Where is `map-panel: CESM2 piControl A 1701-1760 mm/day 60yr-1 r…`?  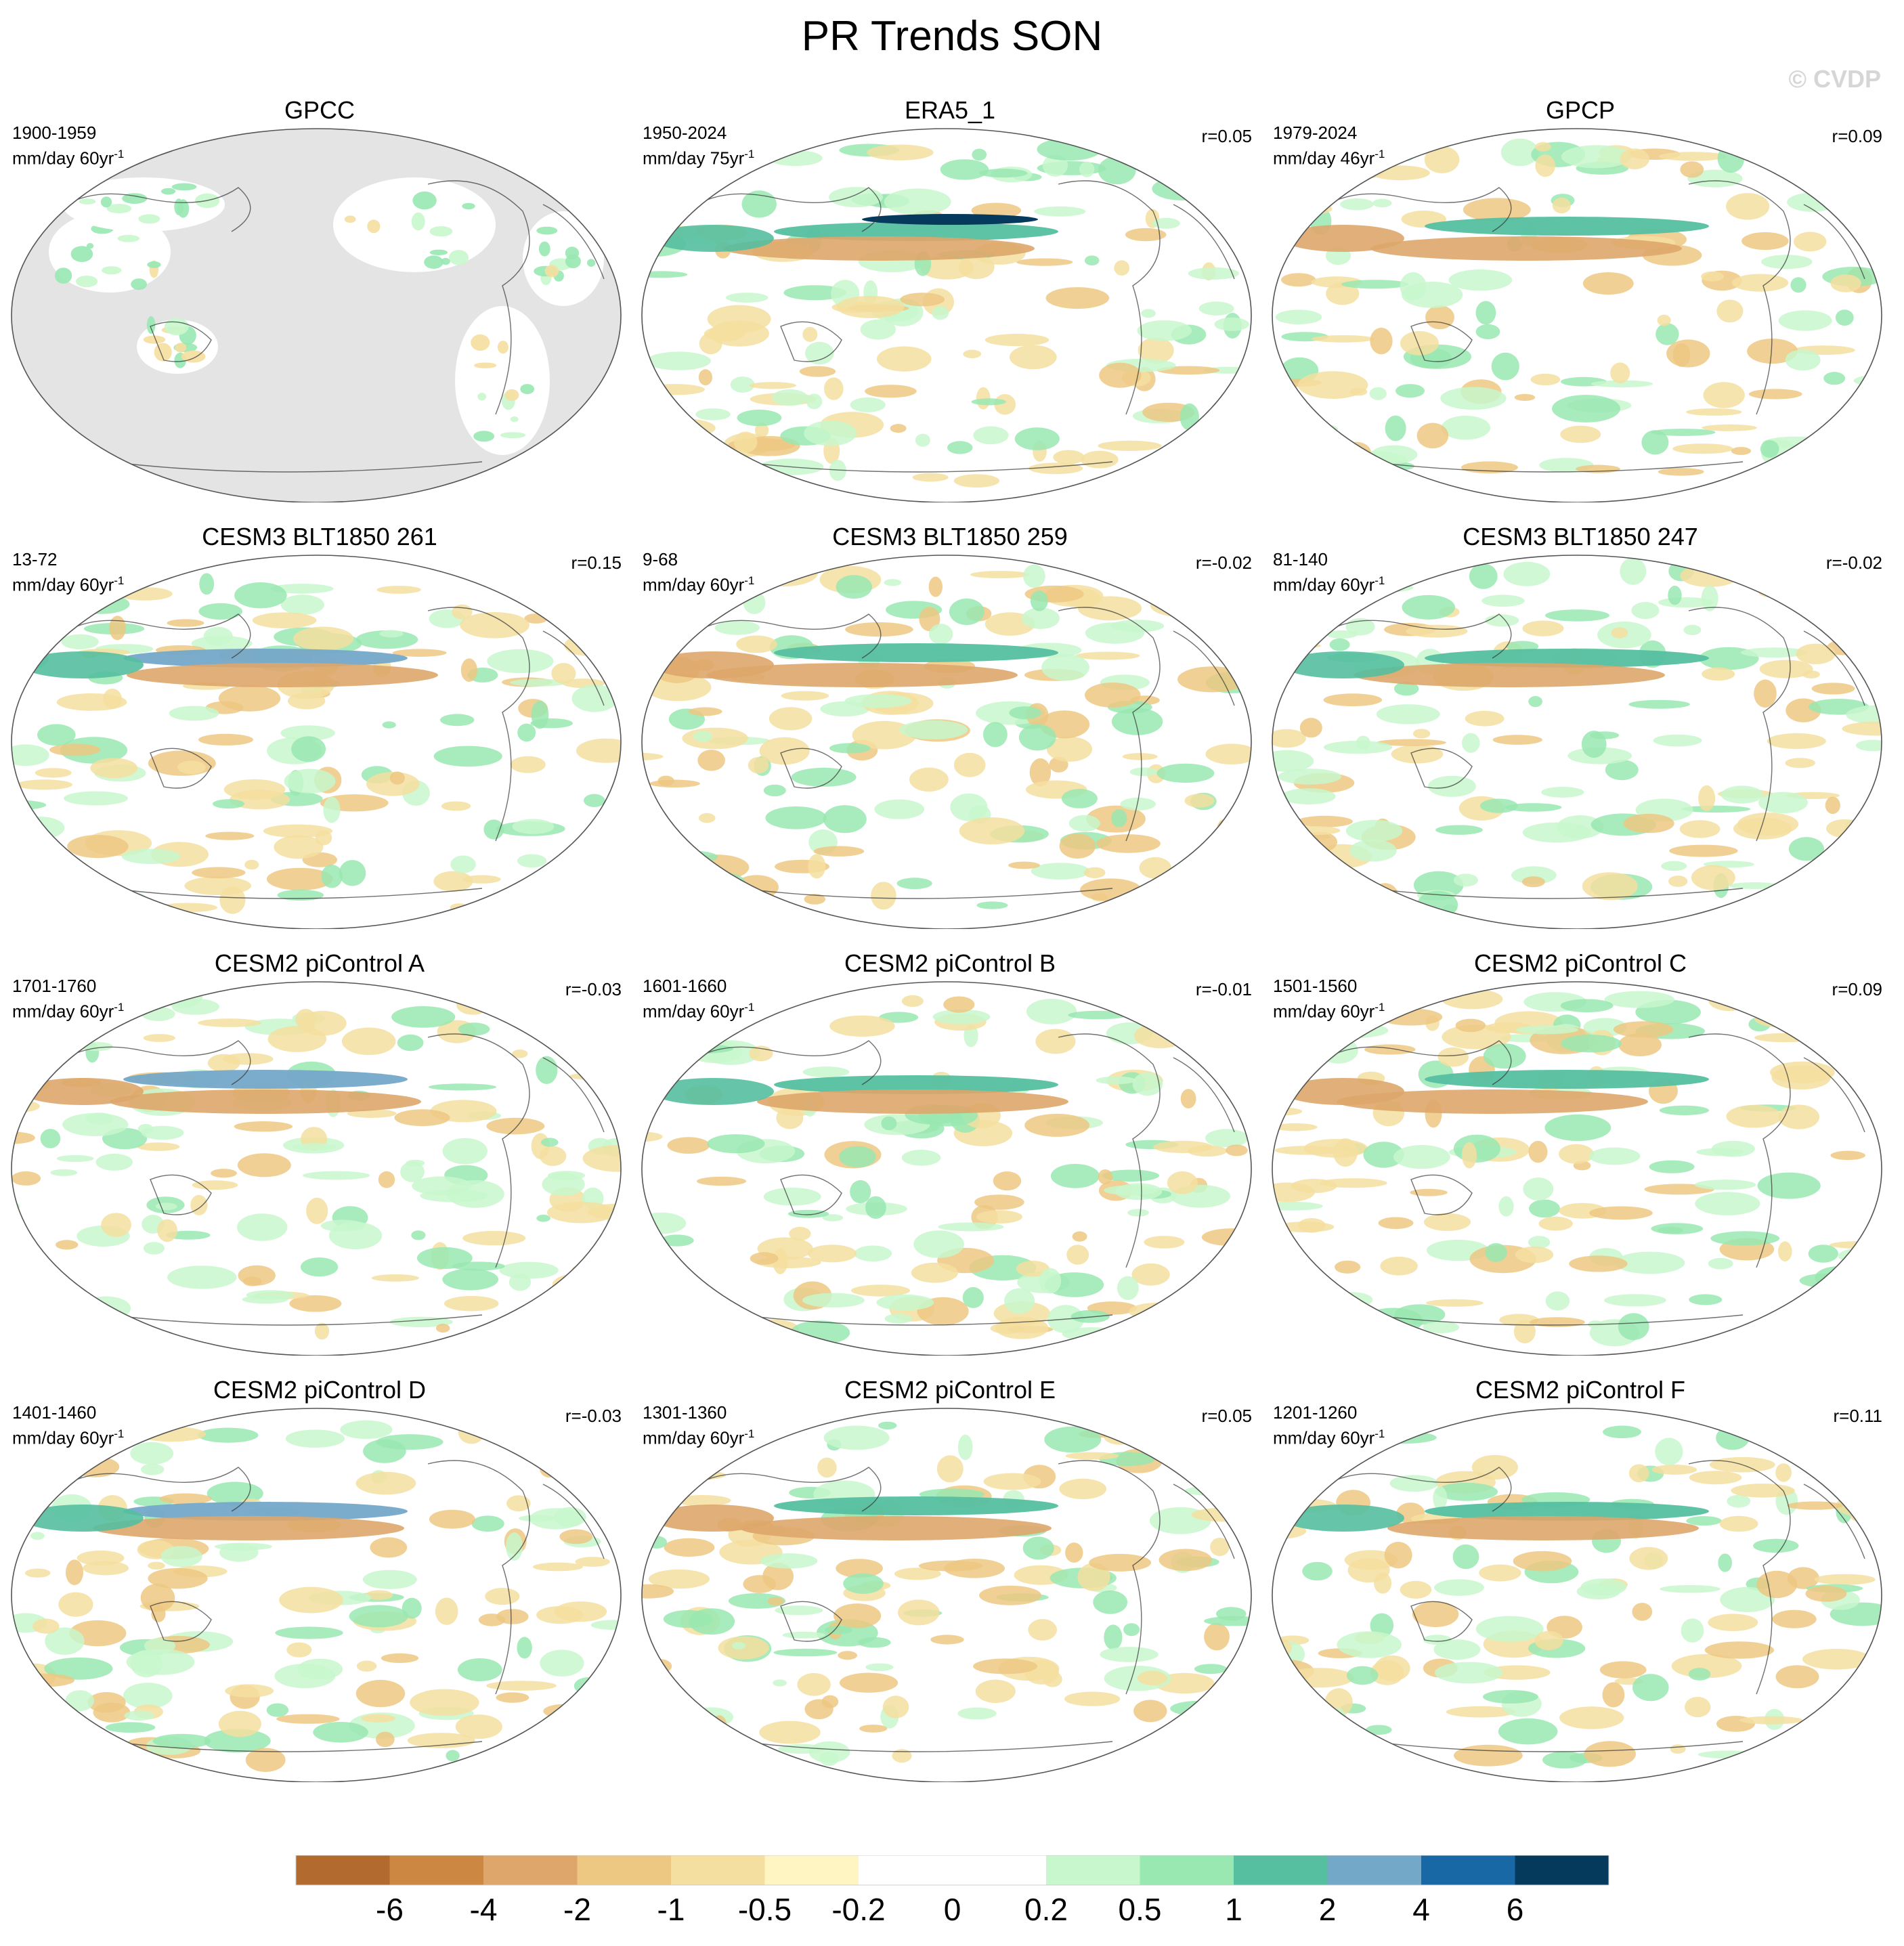 map-panel: CESM2 piControl A 1701-1760 mm/day 60yr-1 r… is located at coordinates (320, 1162).